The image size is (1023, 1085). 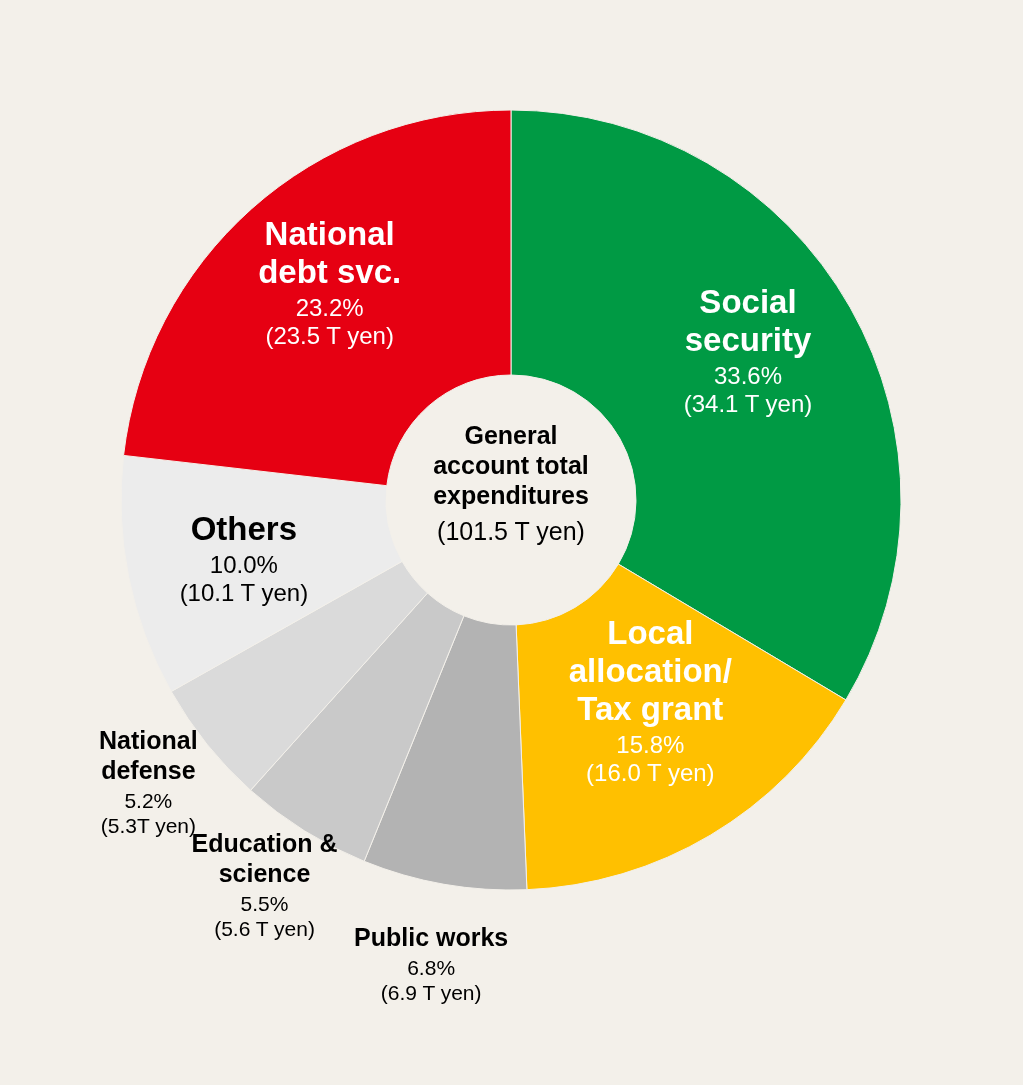 I want to click on data-label: 10.0% (10.1 T yen), so click(x=244, y=578).